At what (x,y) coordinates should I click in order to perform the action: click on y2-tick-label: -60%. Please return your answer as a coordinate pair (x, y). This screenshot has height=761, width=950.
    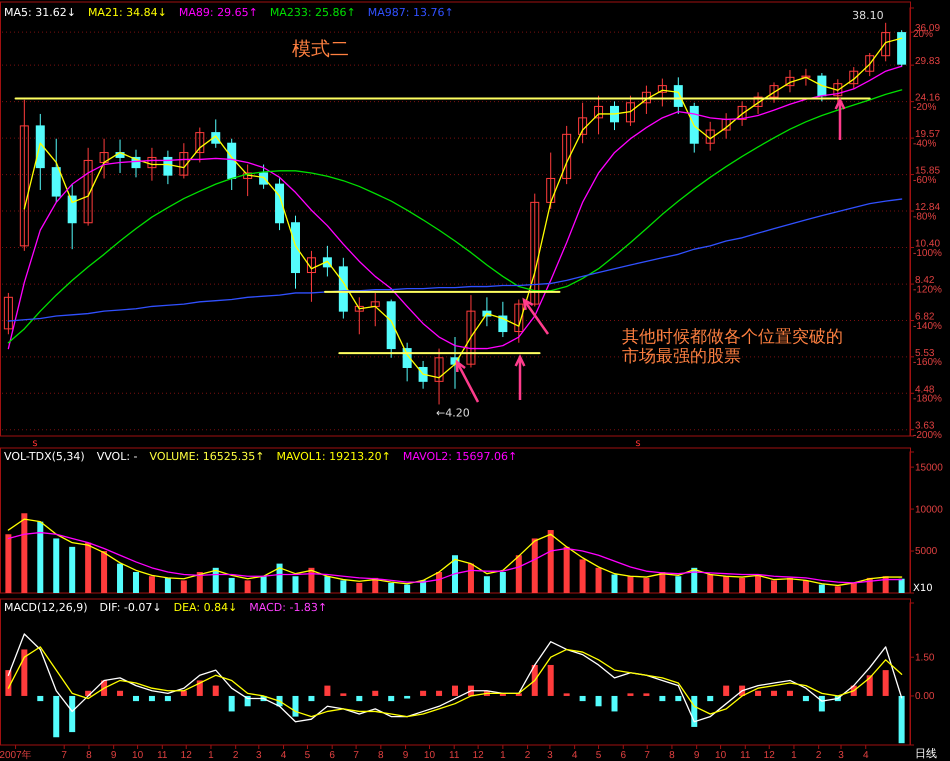
    Looking at the image, I should click on (924, 180).